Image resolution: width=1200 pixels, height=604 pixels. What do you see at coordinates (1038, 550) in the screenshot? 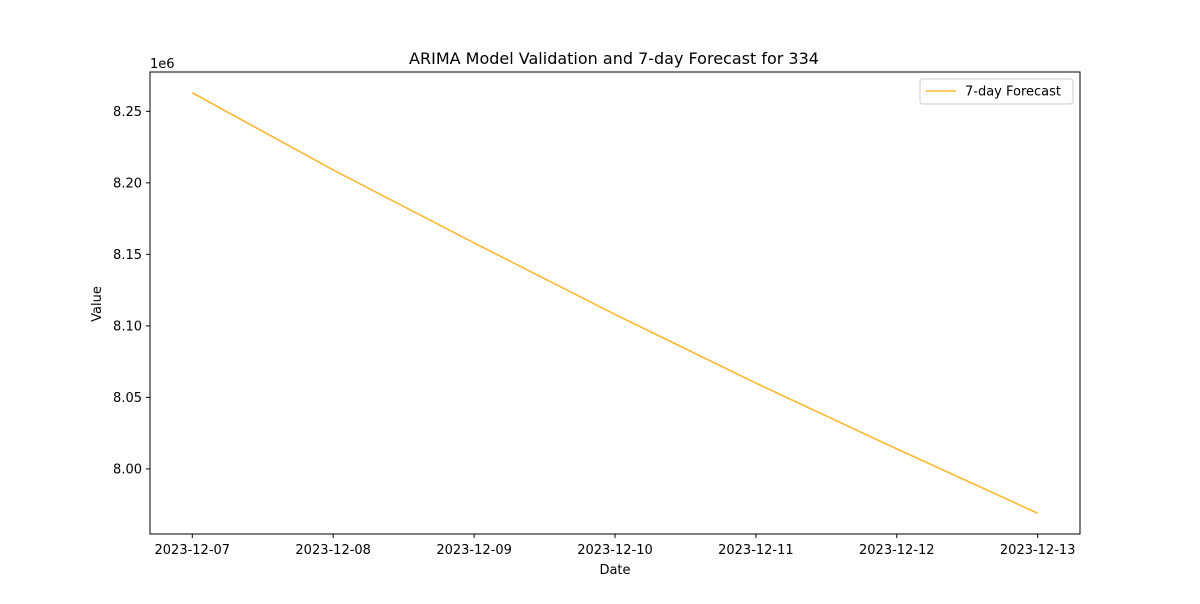
I see `x-tick-label: 2023-12-13` at bounding box center [1038, 550].